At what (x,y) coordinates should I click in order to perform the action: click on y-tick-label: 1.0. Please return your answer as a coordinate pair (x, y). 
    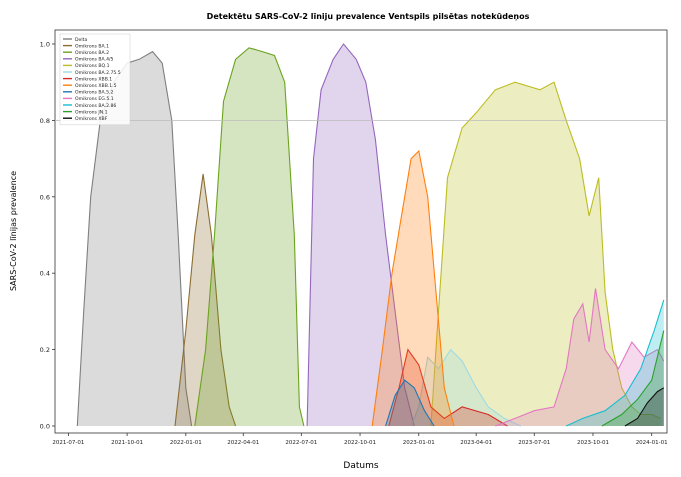
    Looking at the image, I should click on (45, 45).